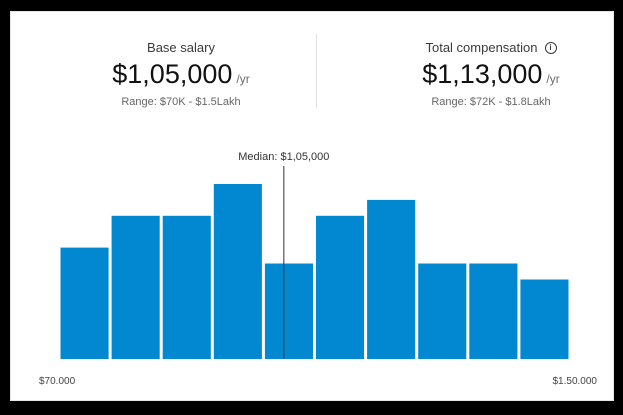  I want to click on total-compensation-label: Total compensation i, so click(491, 48).